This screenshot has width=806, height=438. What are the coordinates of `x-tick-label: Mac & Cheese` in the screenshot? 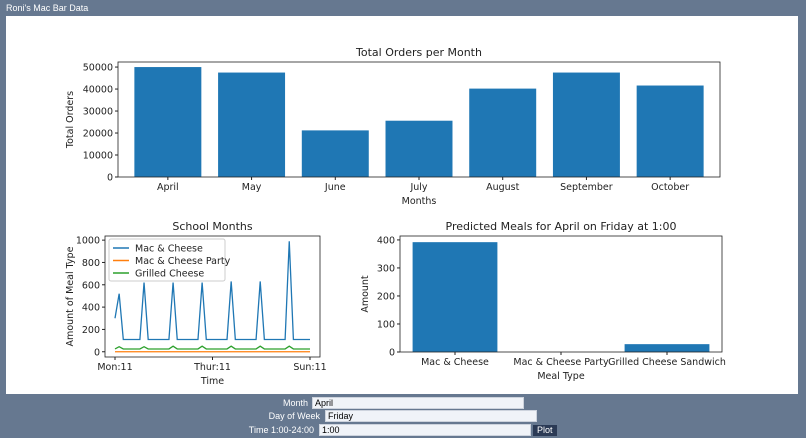 It's located at (455, 362).